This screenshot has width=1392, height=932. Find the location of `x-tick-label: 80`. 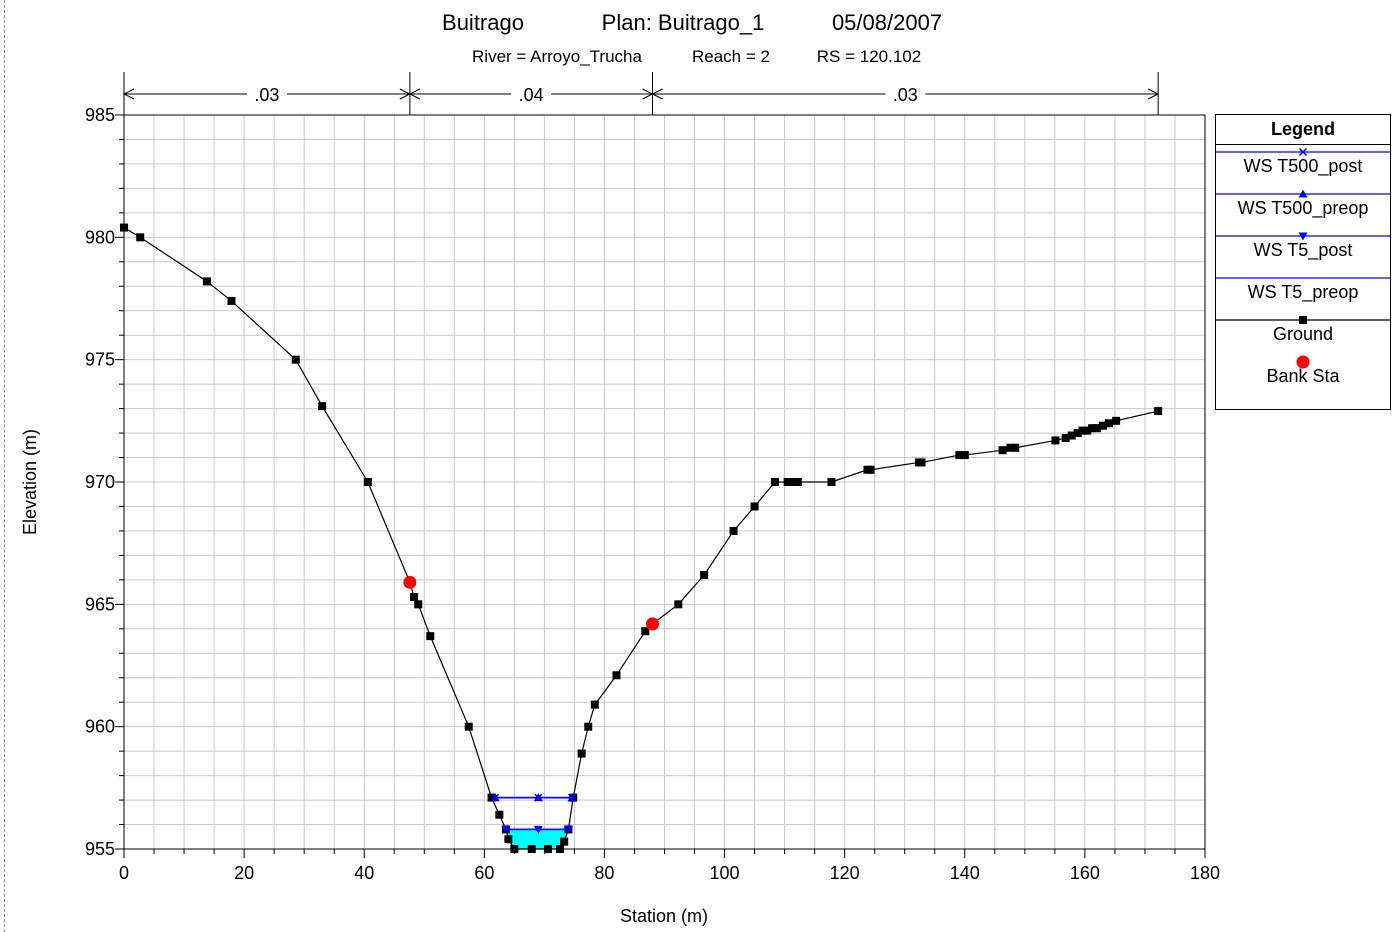

x-tick-label: 80 is located at coordinates (604, 873).